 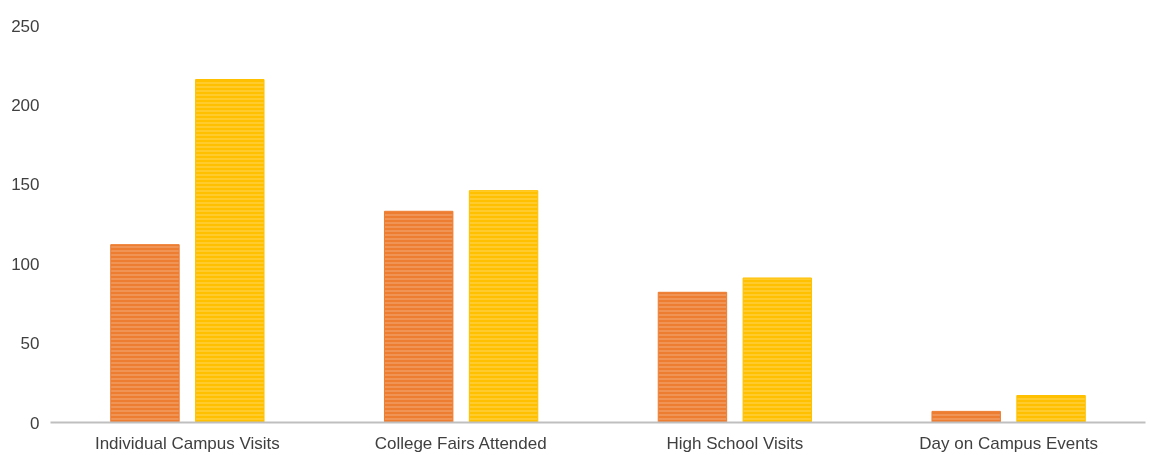 I want to click on x-tick-label: High School Visits, so click(x=735, y=443).